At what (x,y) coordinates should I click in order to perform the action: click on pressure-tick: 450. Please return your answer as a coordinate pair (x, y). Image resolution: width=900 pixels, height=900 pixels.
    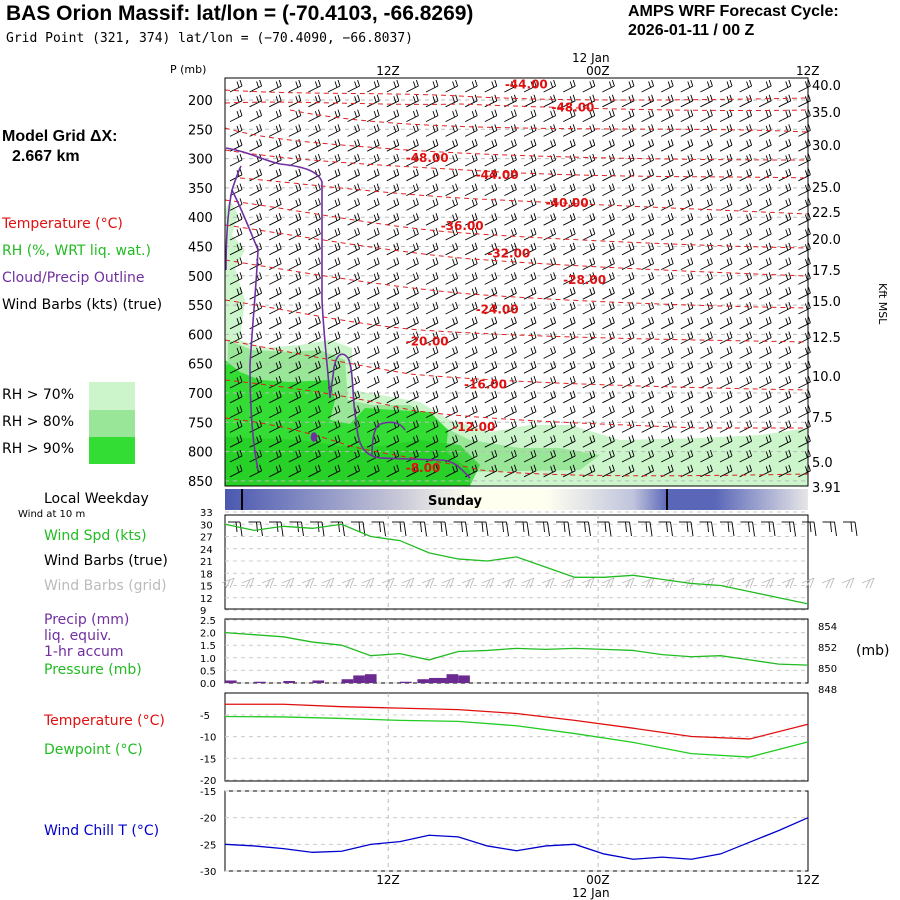
    Looking at the image, I should click on (200, 248).